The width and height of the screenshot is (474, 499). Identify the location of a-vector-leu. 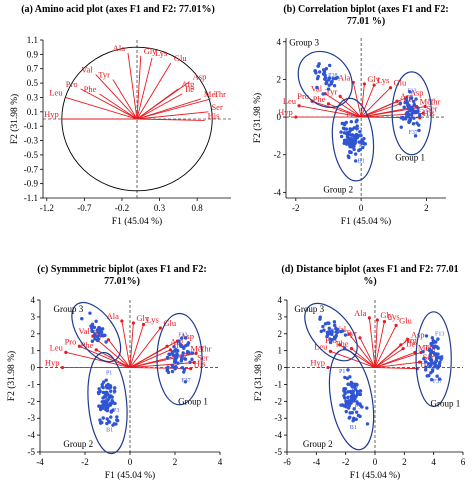
(101, 108).